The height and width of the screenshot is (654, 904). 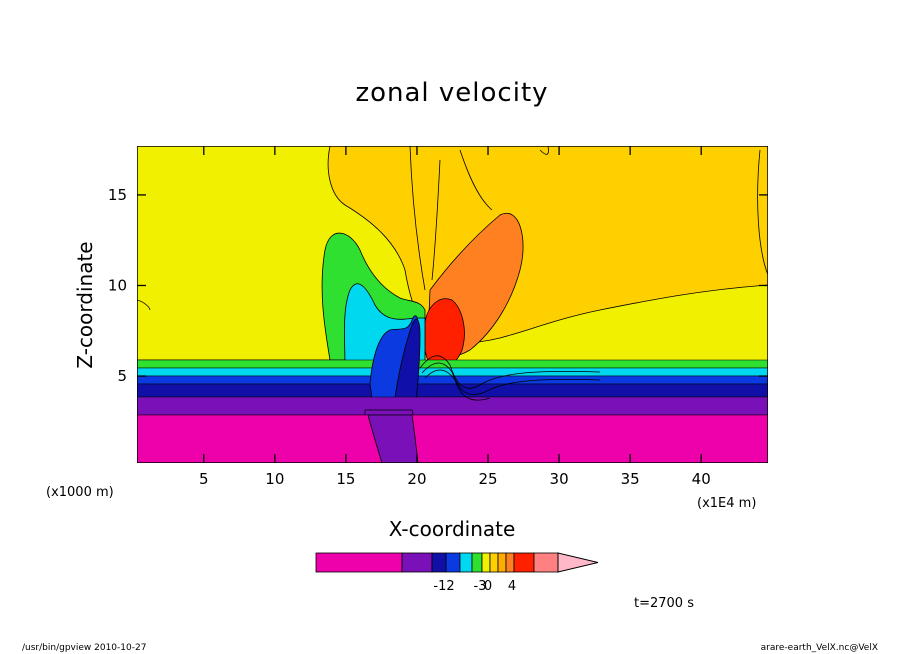 I want to click on x-tick-label: 10, so click(x=274, y=479).